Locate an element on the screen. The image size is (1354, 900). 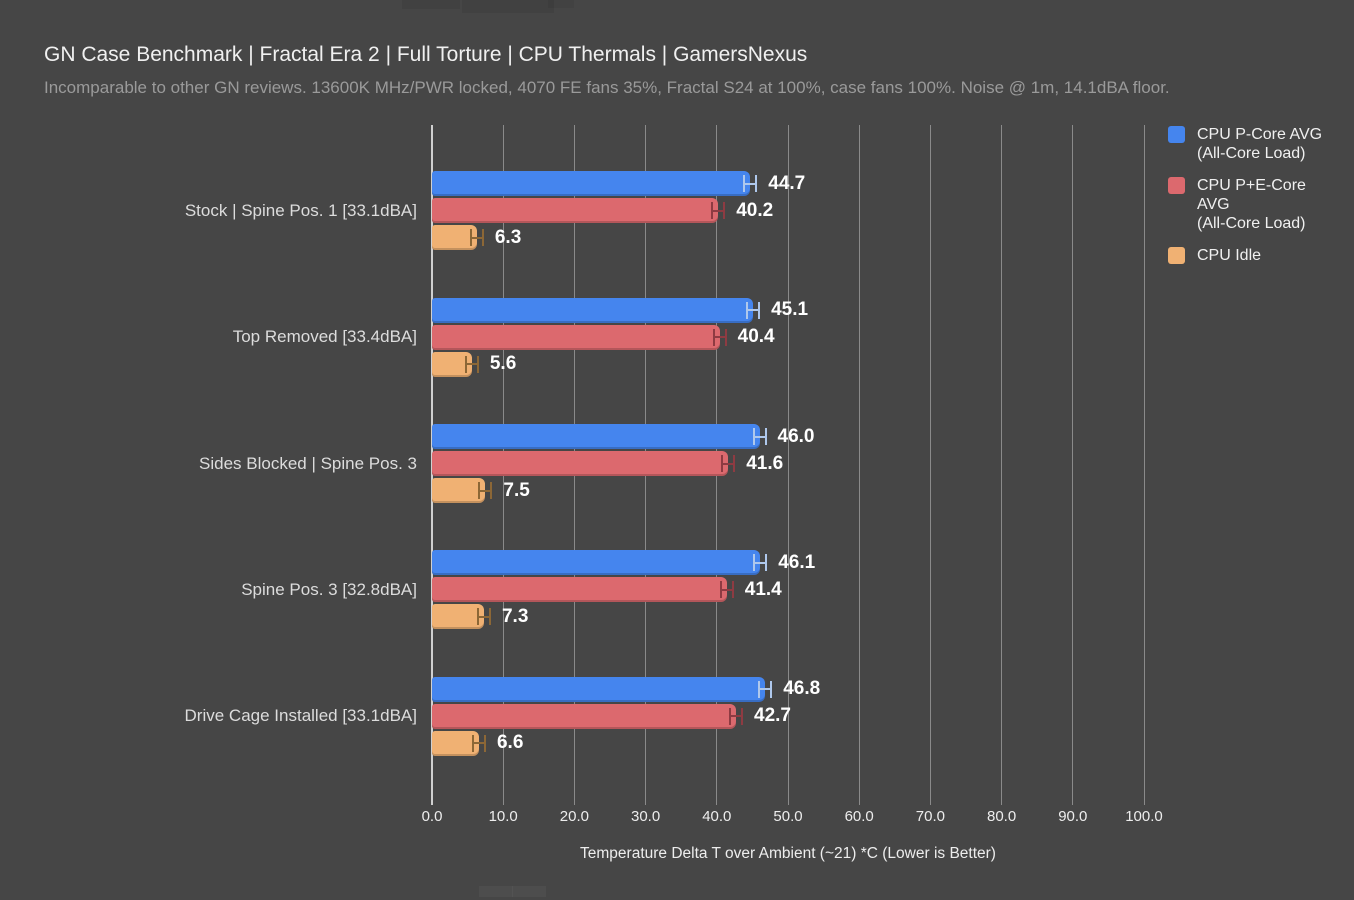
x-tick-label: 40.0 is located at coordinates (717, 816).